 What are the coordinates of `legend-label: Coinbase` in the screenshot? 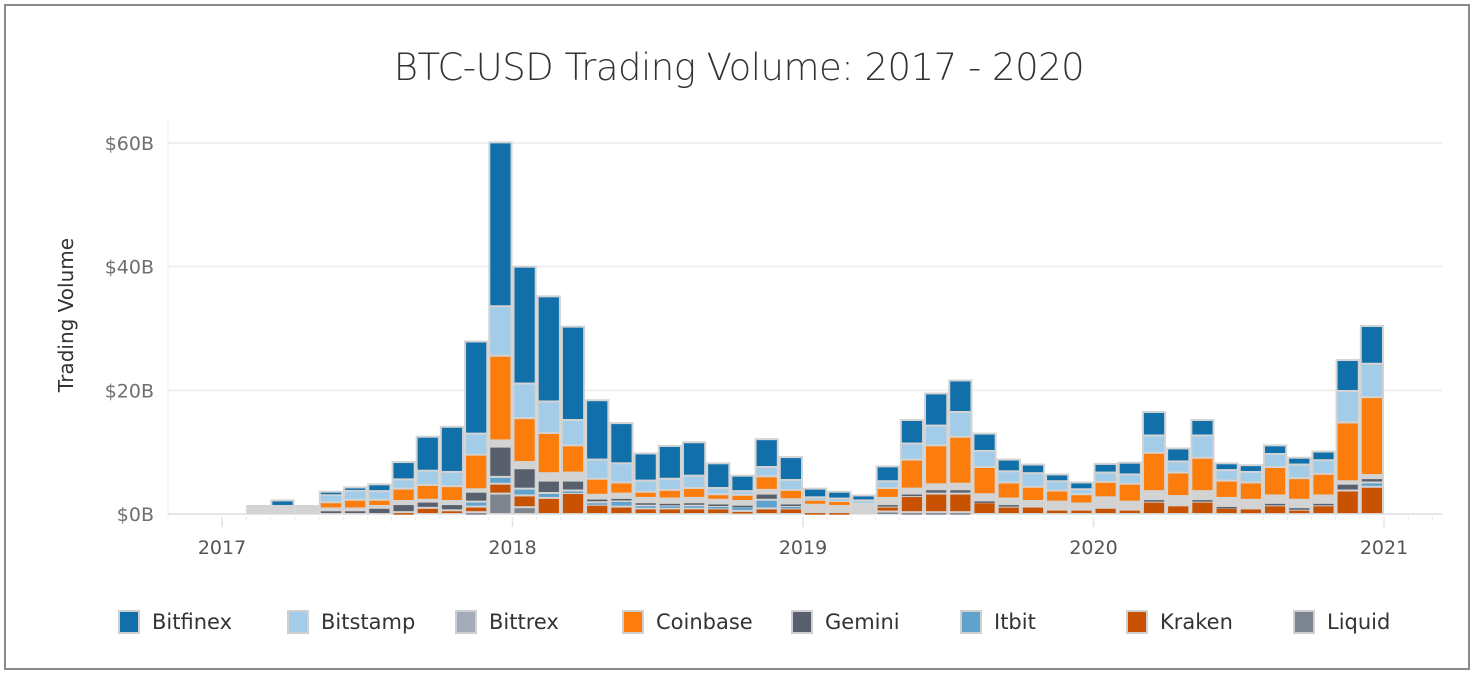 It's located at (704, 622).